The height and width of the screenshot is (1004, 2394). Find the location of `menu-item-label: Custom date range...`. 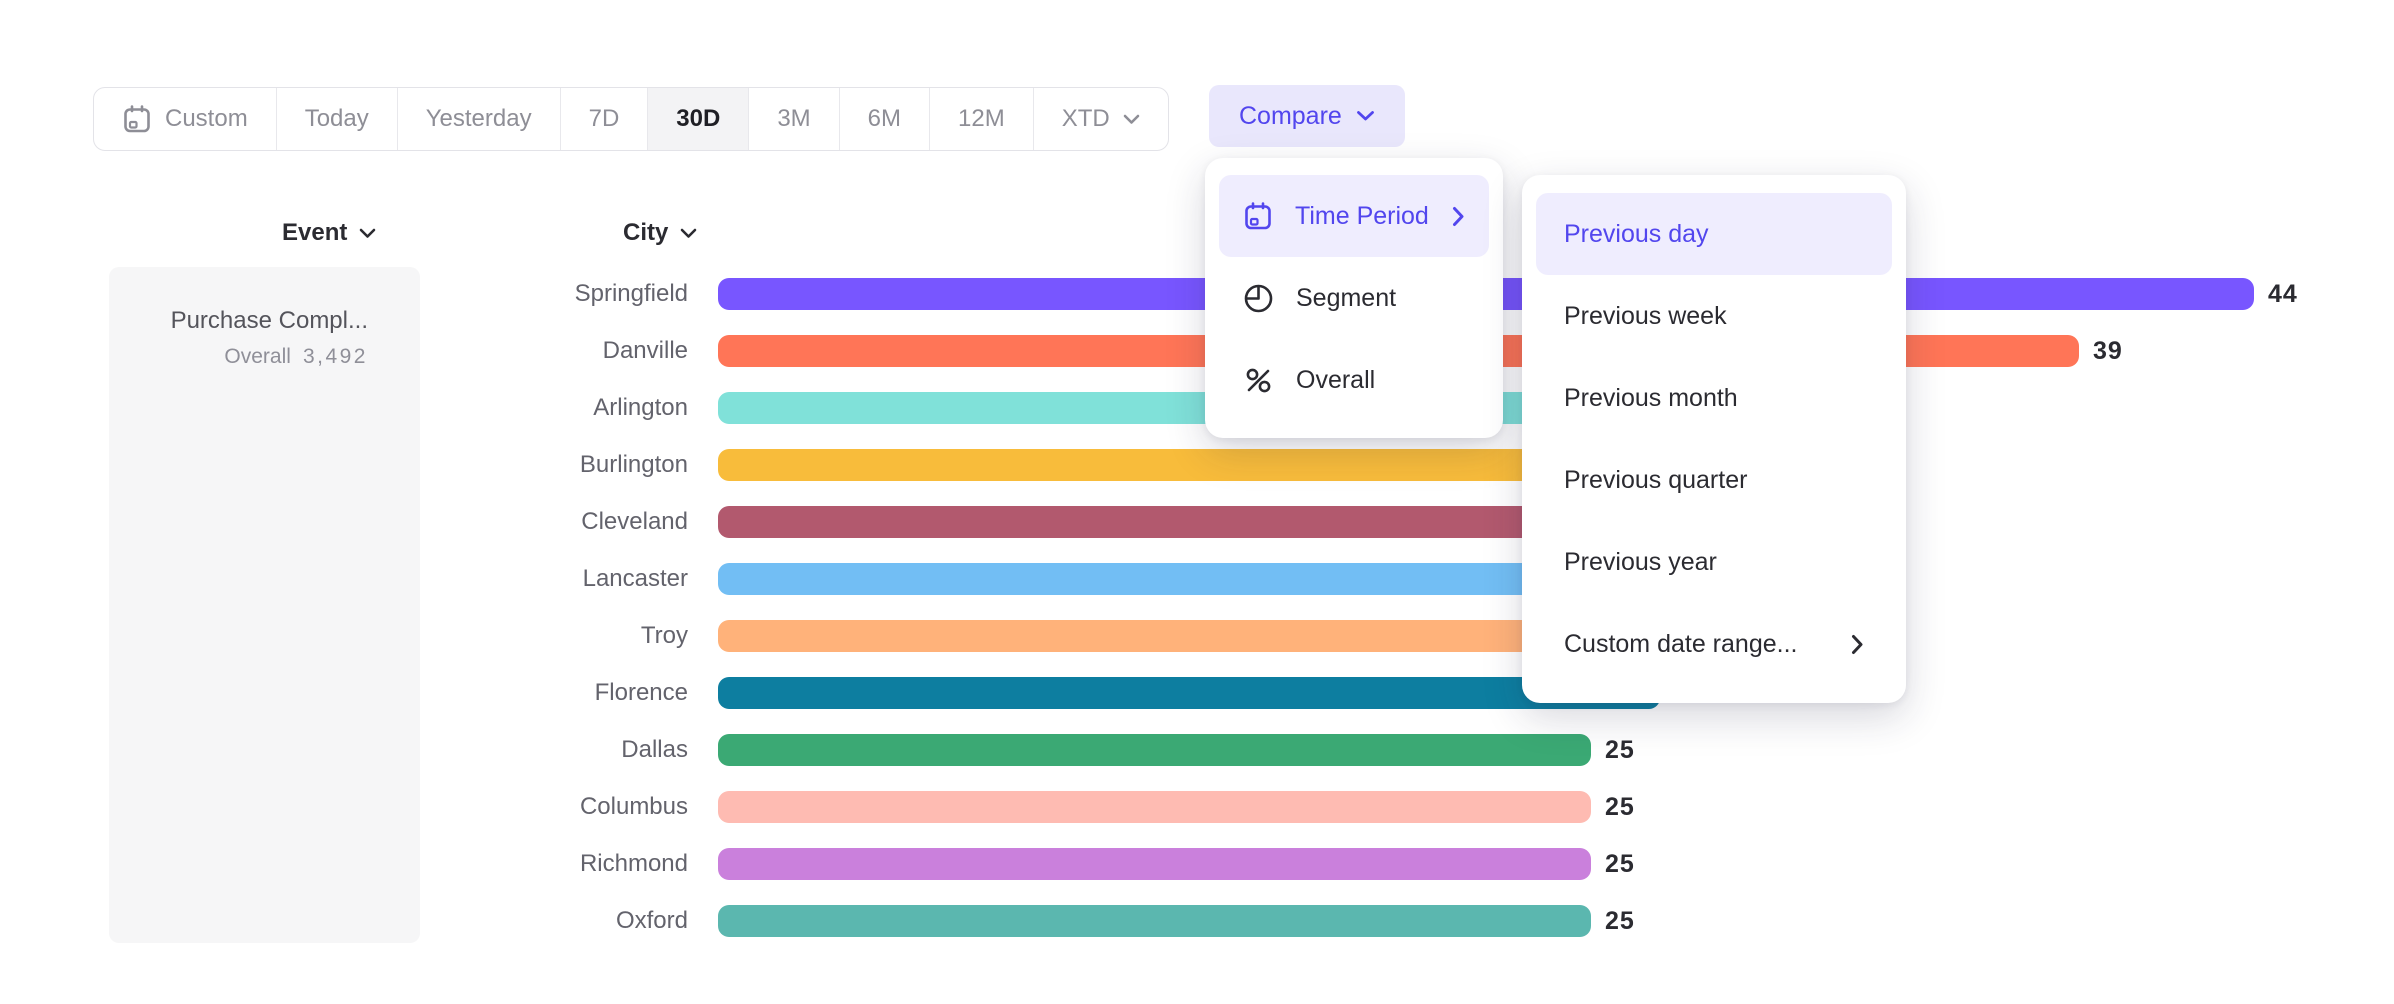

menu-item-label: Custom date range... is located at coordinates (1681, 643).